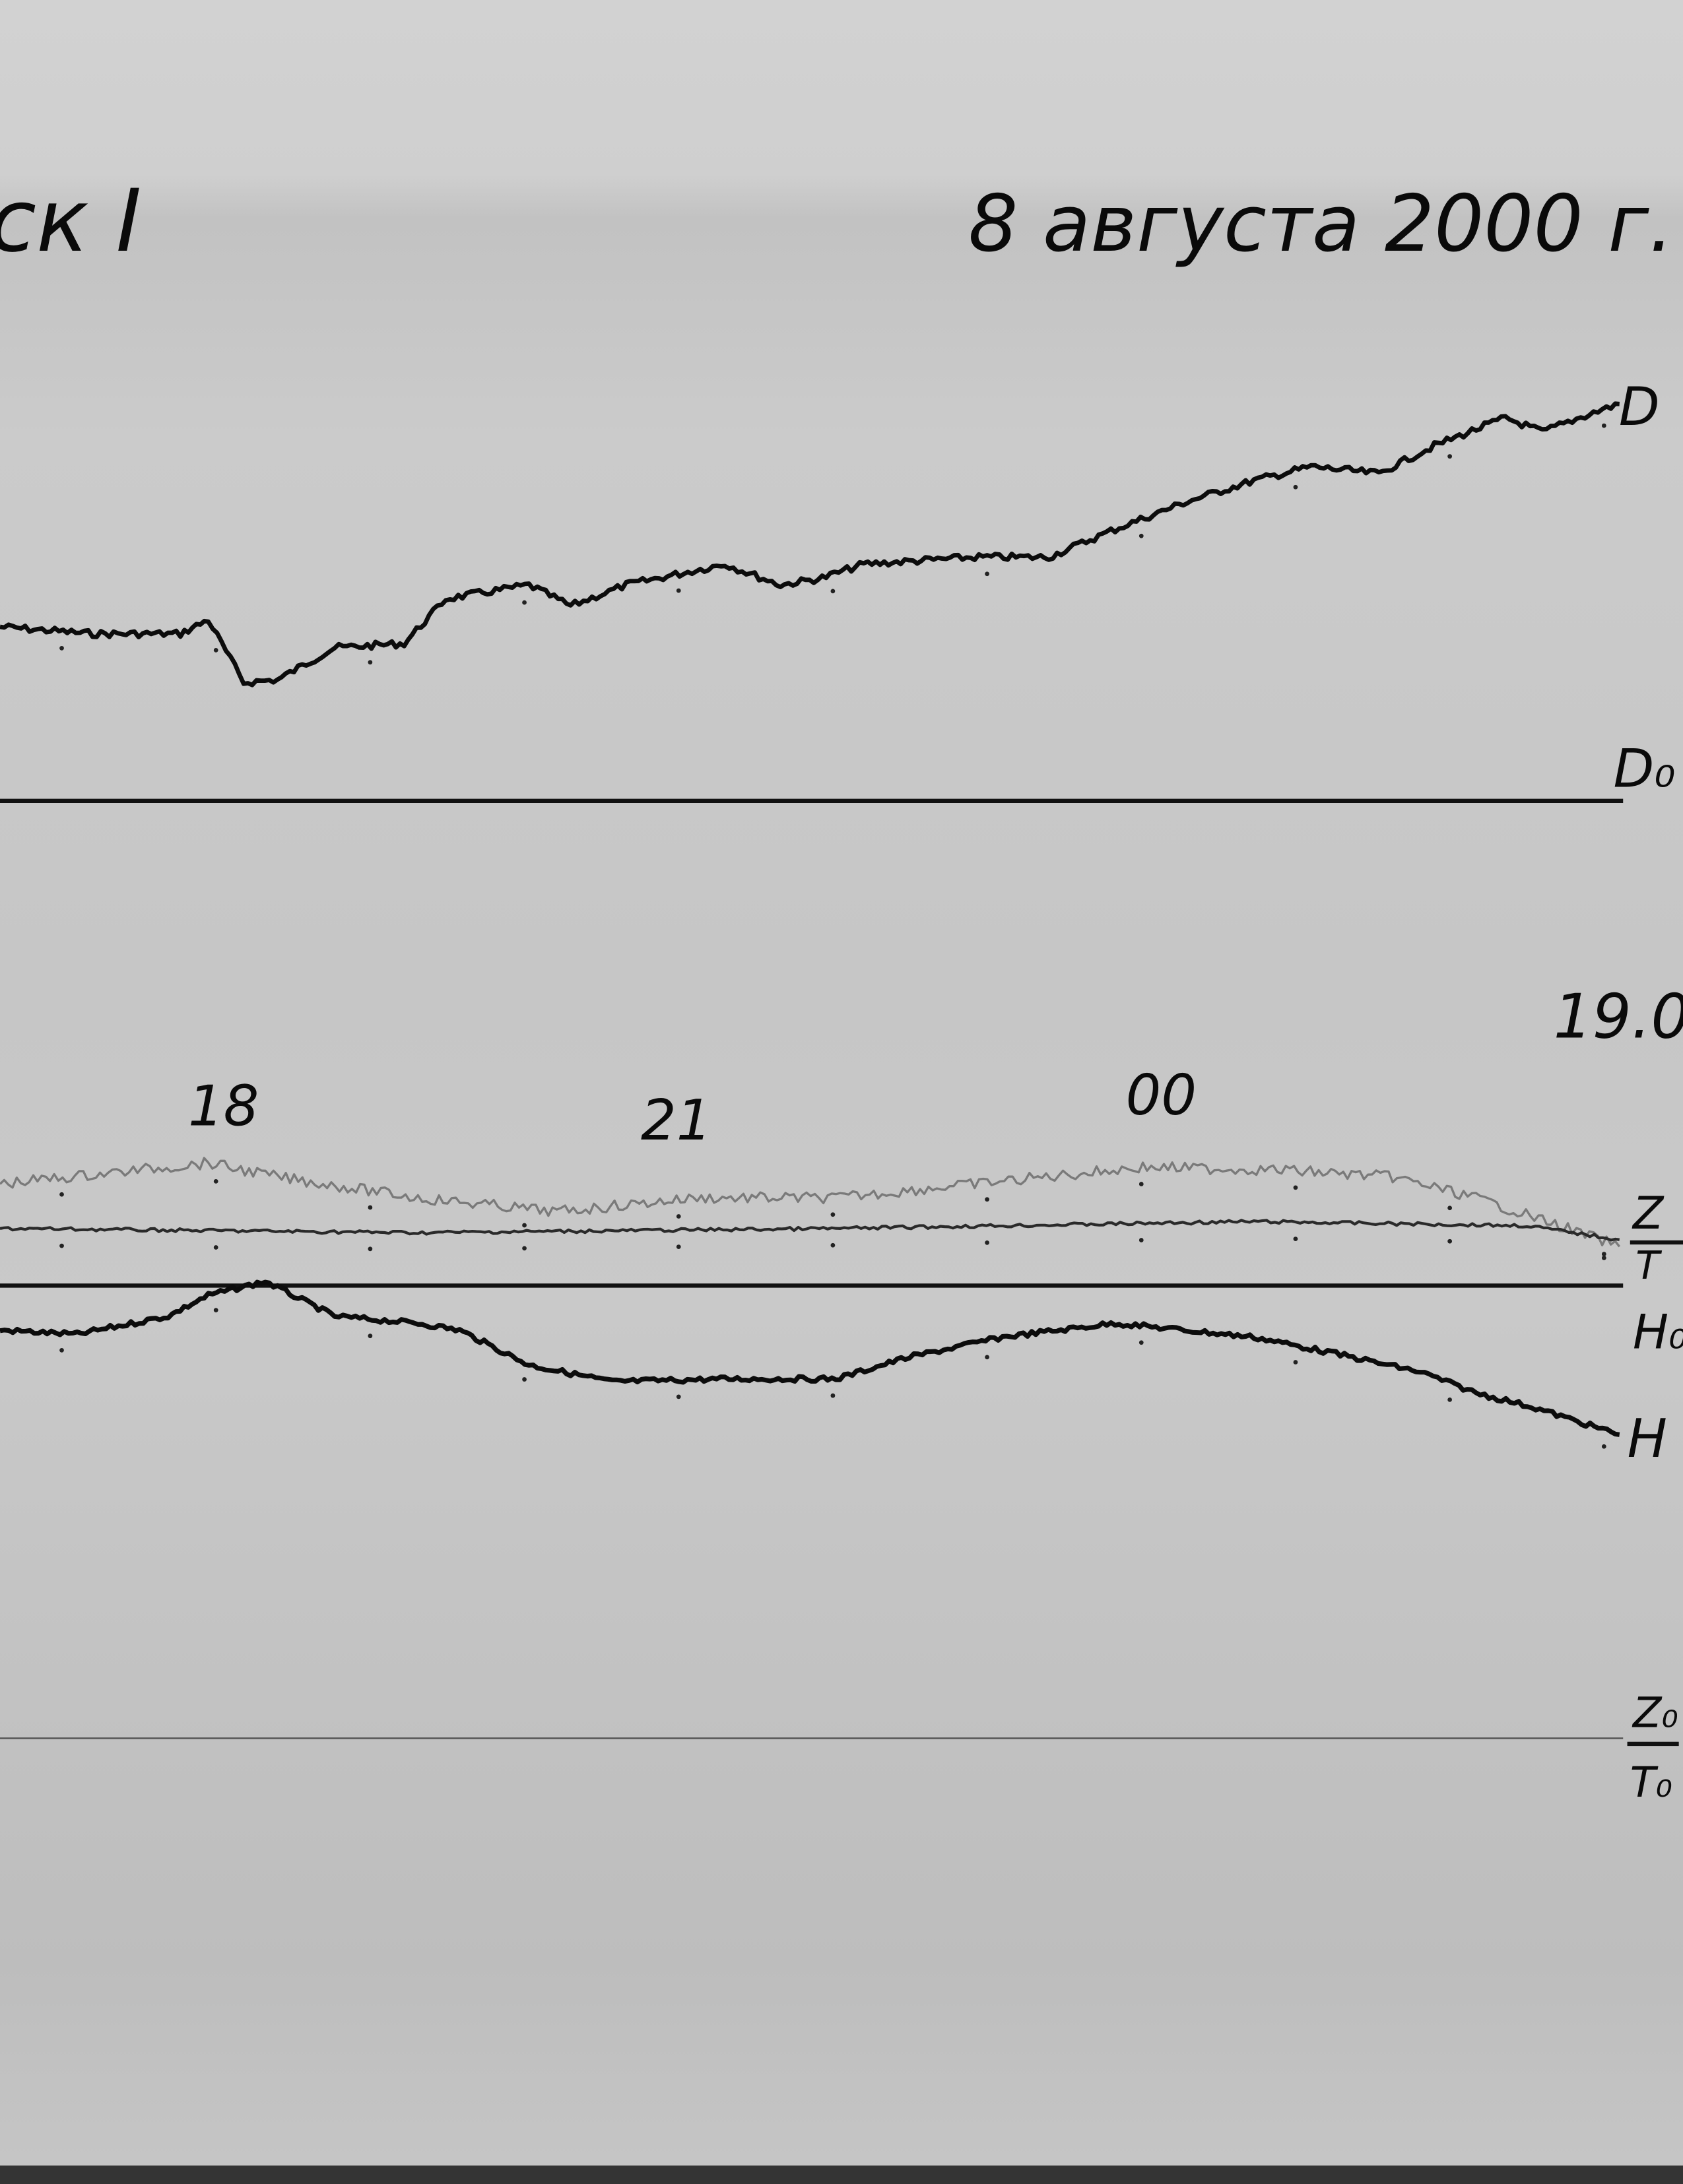  What do you see at coordinates (70, 221) in the screenshot?
I see `sheet-label: ск I` at bounding box center [70, 221].